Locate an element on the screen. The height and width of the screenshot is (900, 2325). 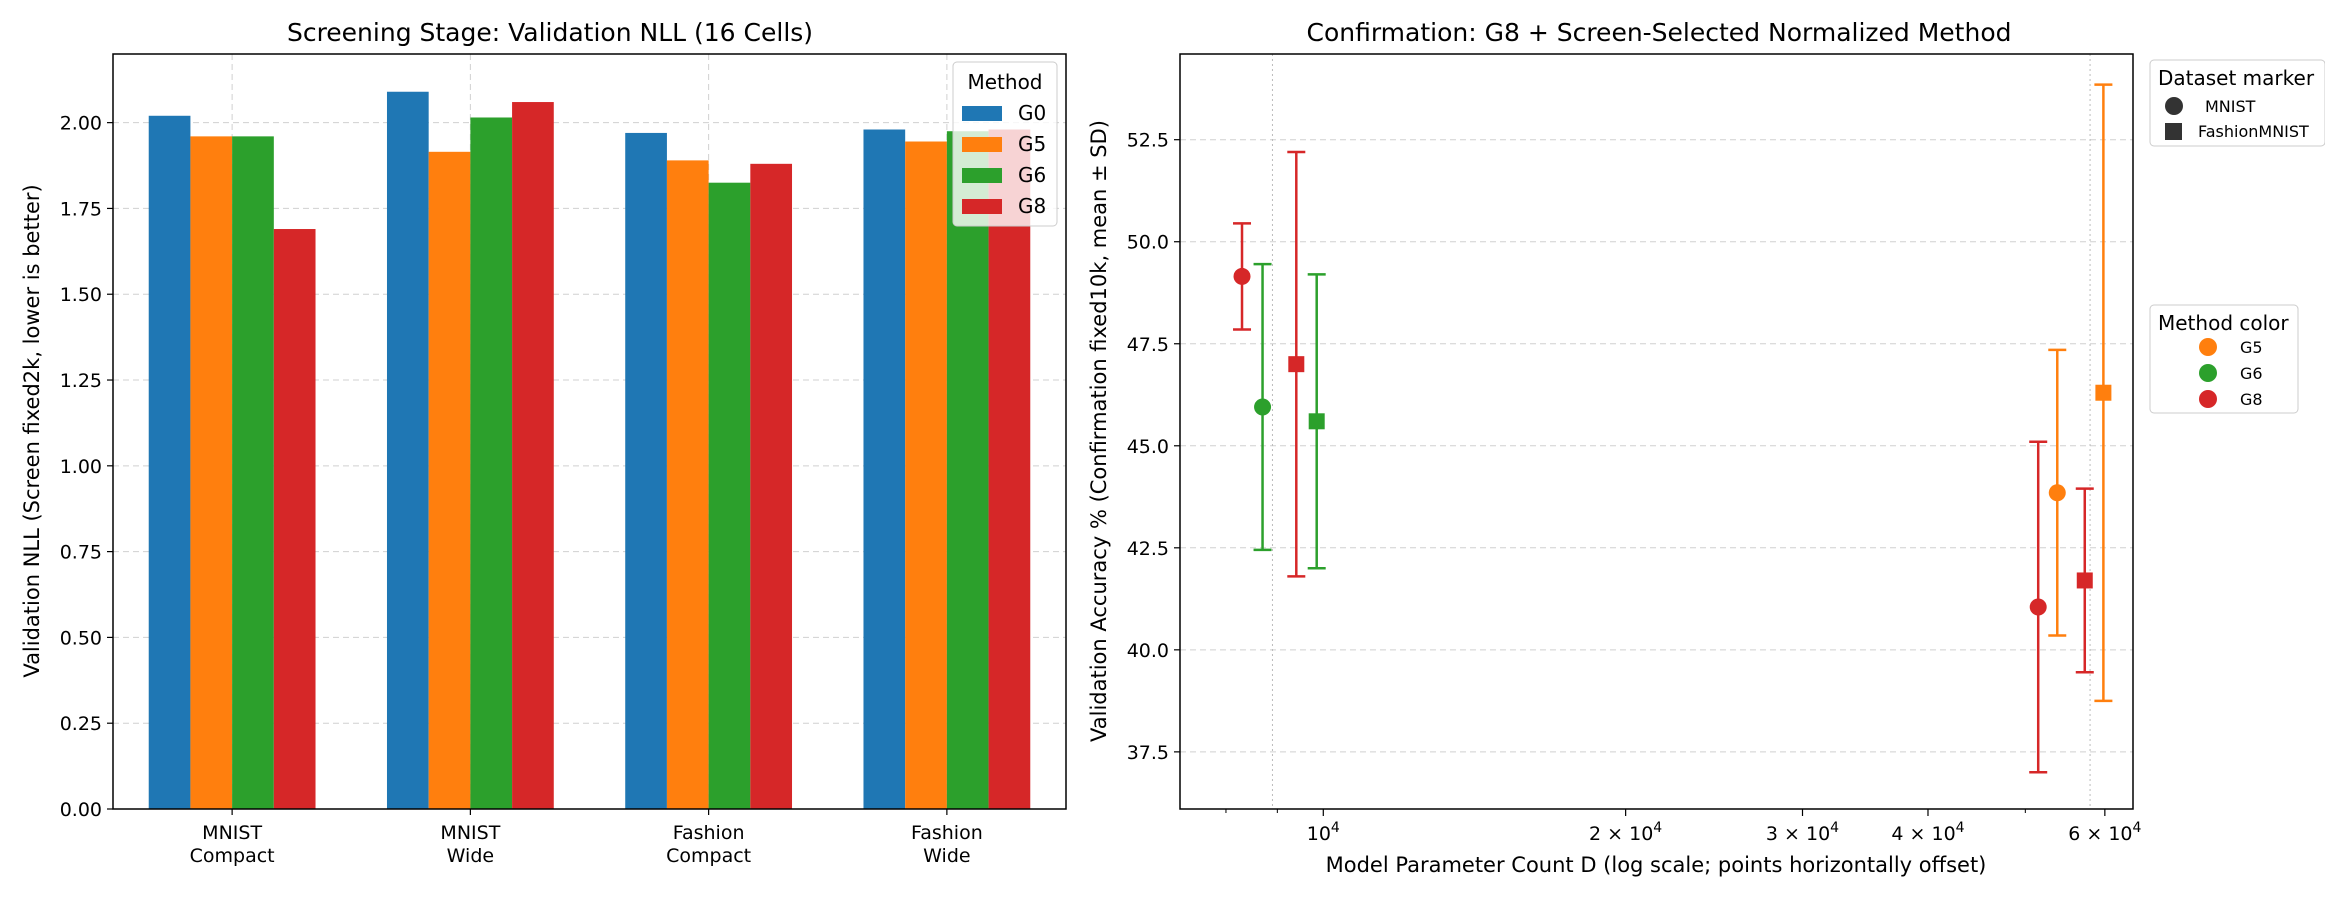
y-tick-label: 1.75 is located at coordinates (81, 209).